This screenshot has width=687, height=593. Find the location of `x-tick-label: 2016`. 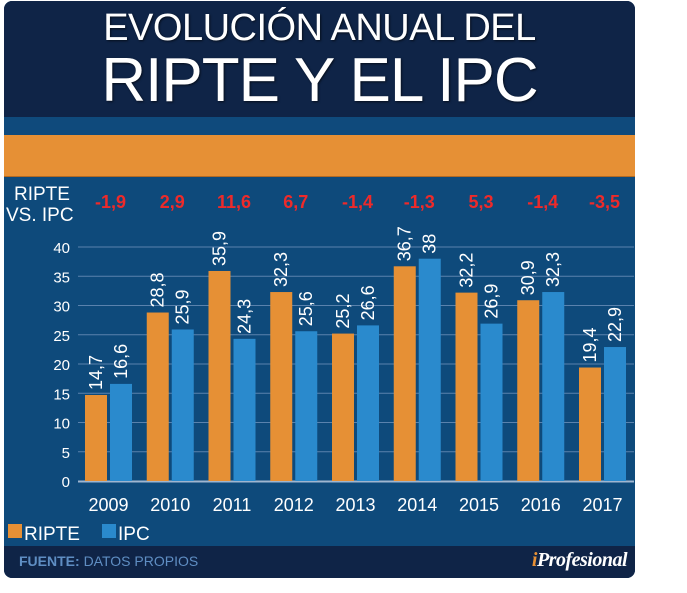

x-tick-label: 2016 is located at coordinates (541, 505).